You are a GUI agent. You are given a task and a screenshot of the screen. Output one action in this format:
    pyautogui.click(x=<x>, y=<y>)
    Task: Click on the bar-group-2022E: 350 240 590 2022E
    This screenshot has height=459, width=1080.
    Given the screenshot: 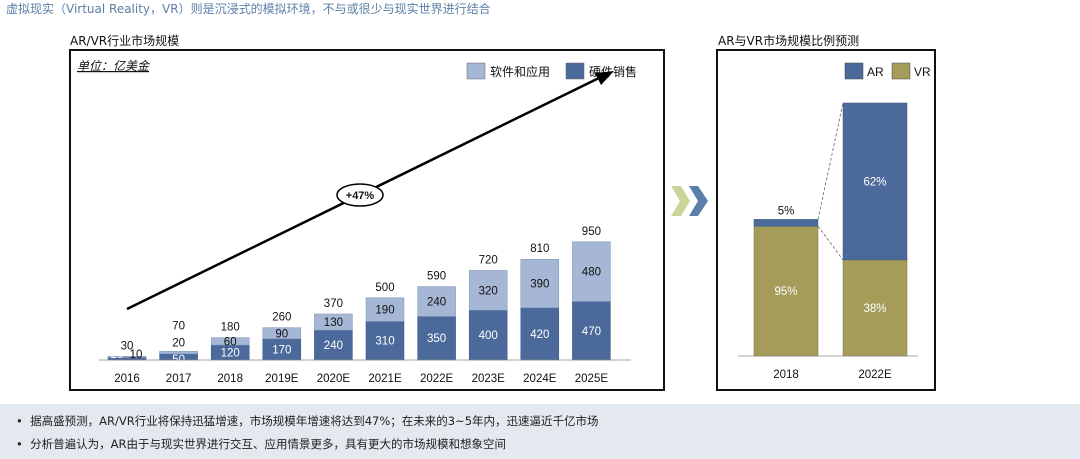 What is the action you would take?
    pyautogui.click(x=436, y=328)
    